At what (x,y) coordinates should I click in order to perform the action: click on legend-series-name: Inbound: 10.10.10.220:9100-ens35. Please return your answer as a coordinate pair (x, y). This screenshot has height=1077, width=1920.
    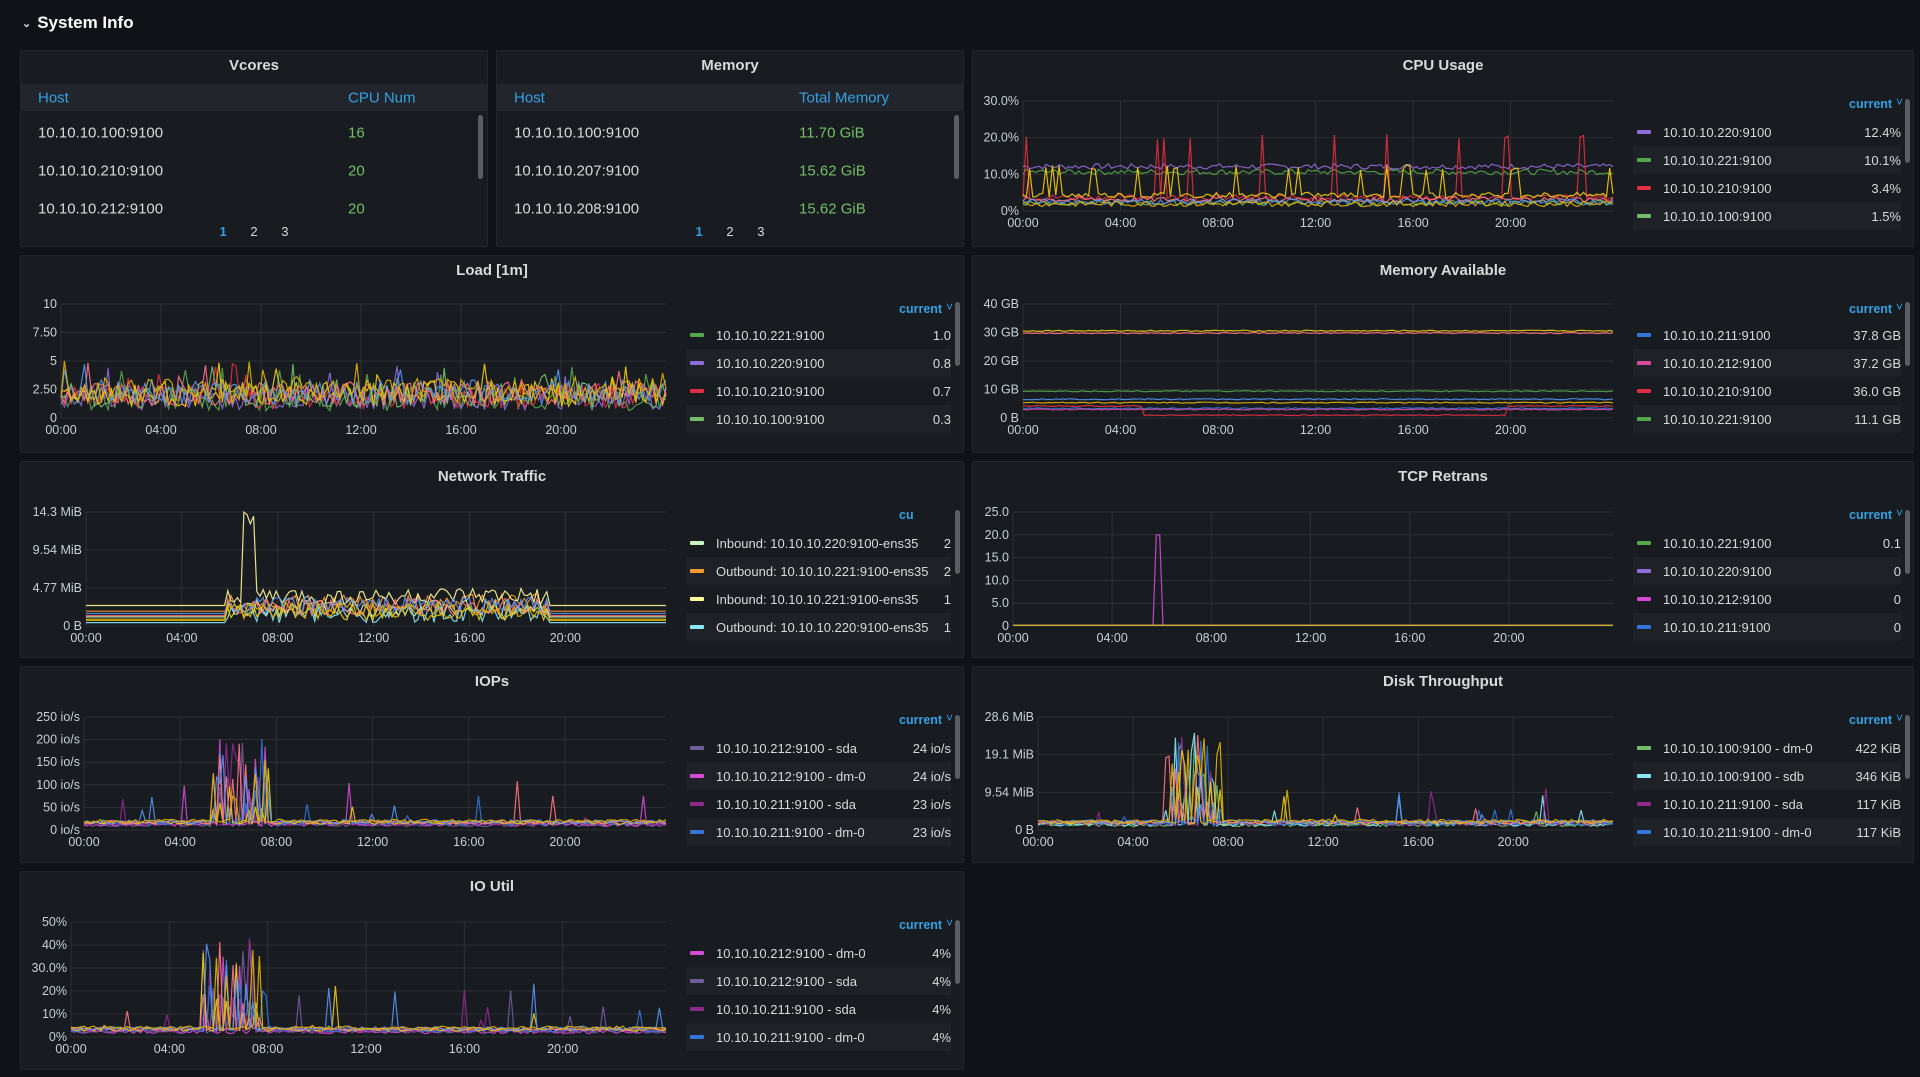
    Looking at the image, I should click on (817, 543).